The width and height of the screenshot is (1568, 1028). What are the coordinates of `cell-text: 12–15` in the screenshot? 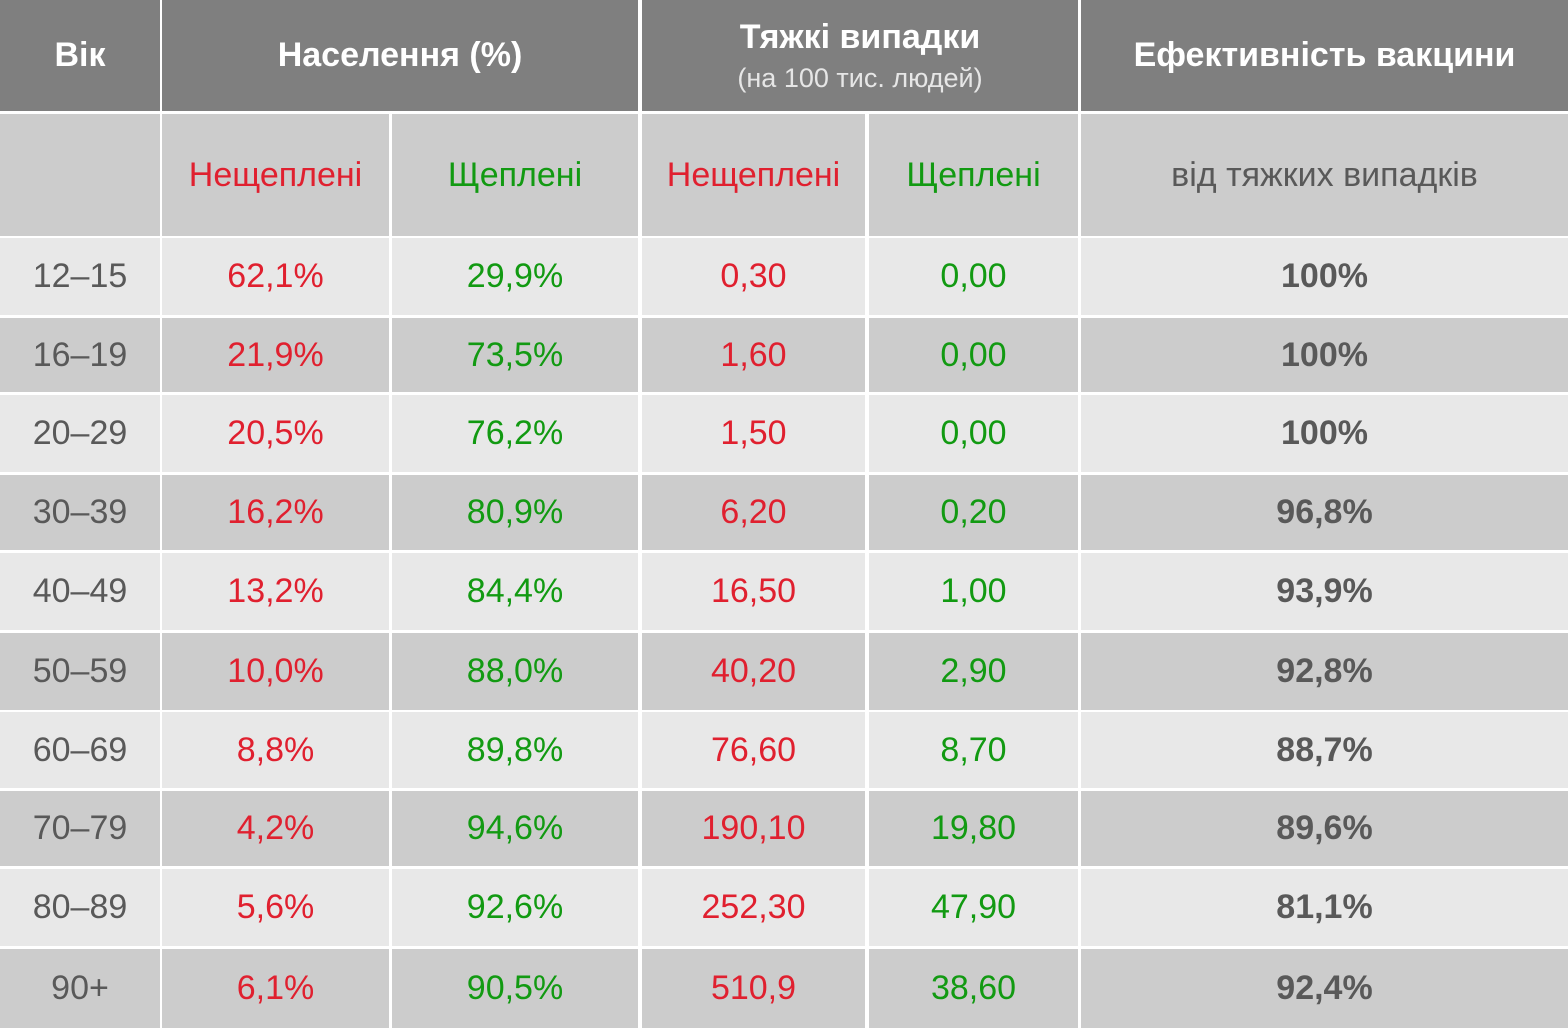 It's located at (80, 276).